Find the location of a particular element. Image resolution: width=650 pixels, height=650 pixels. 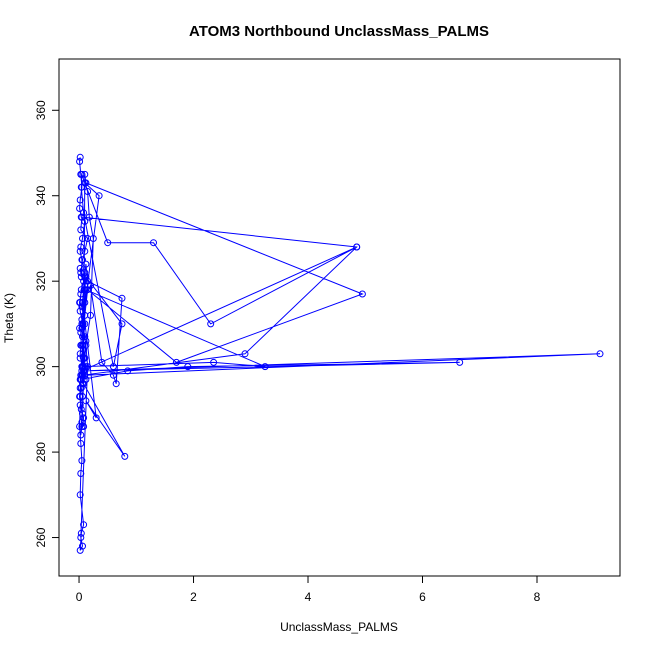

y-axis-label: Theta (K) is located at coordinates (9, 318).